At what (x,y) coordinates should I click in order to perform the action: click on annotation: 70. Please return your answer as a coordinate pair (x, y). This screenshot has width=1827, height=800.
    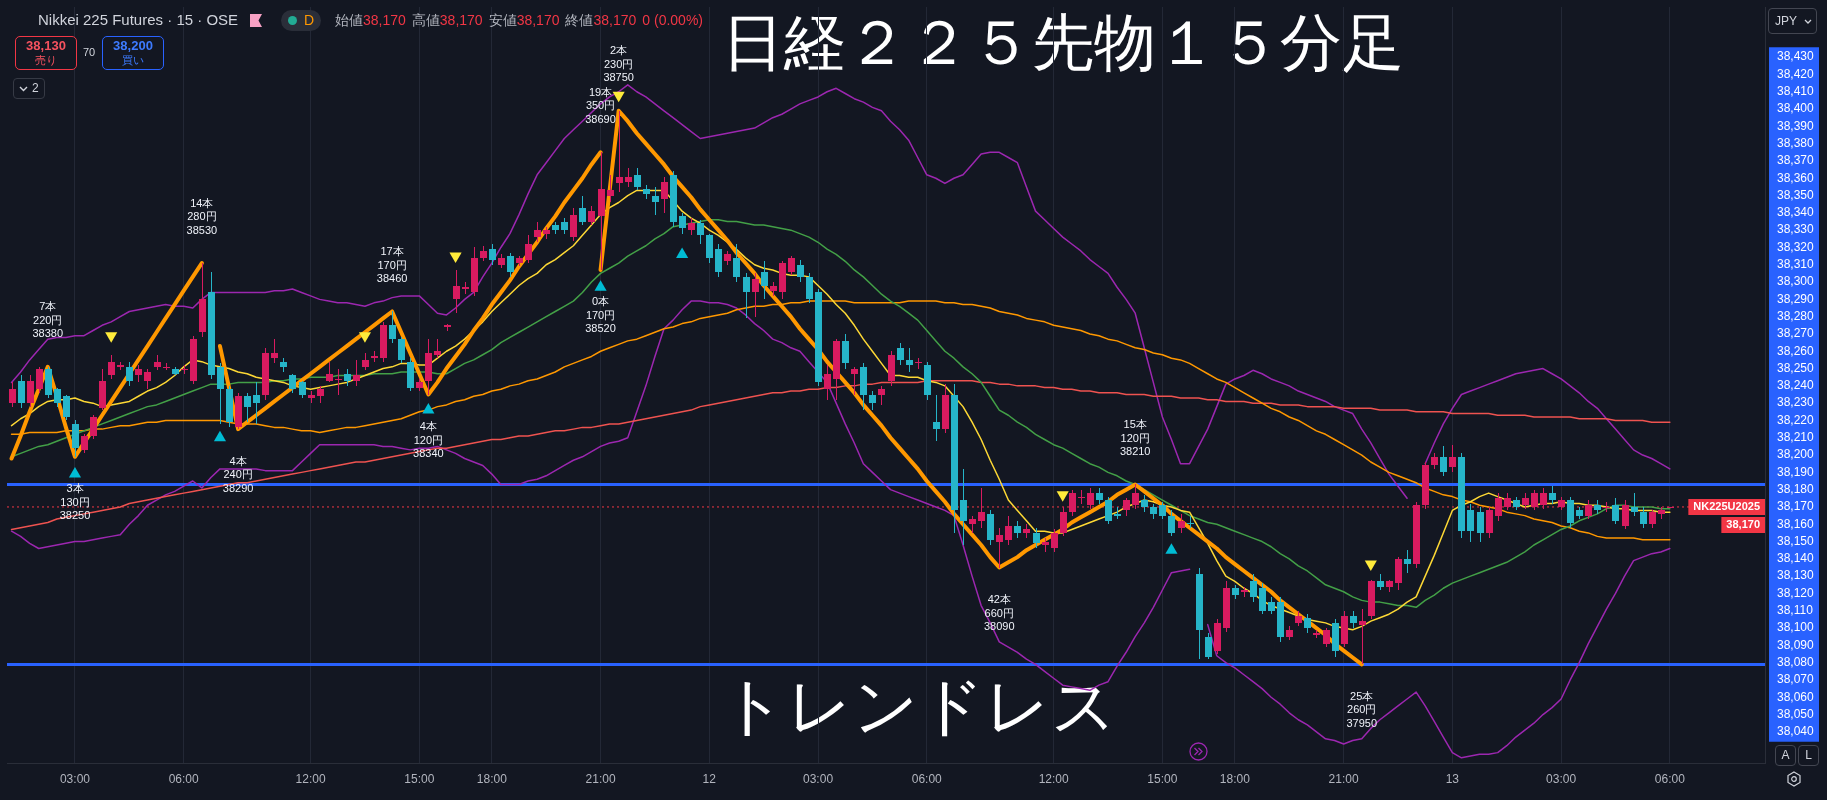
    Looking at the image, I should click on (89, 52).